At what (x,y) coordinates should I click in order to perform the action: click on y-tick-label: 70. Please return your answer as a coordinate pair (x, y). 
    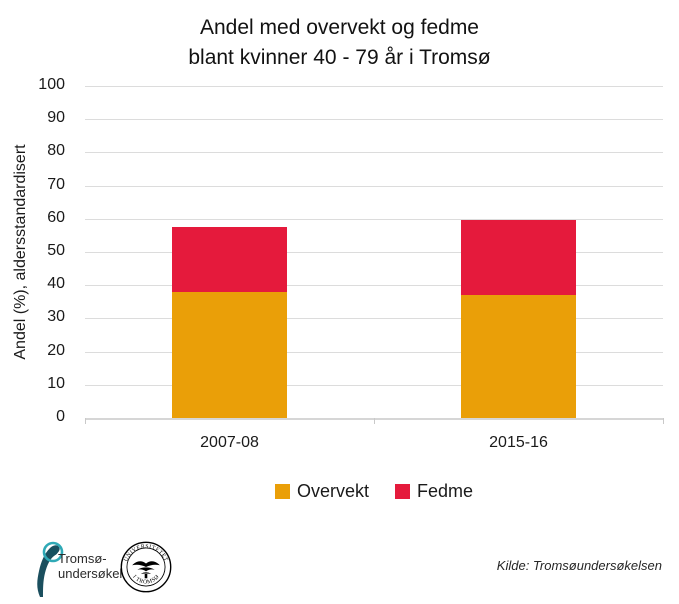
    Looking at the image, I should click on (56, 184).